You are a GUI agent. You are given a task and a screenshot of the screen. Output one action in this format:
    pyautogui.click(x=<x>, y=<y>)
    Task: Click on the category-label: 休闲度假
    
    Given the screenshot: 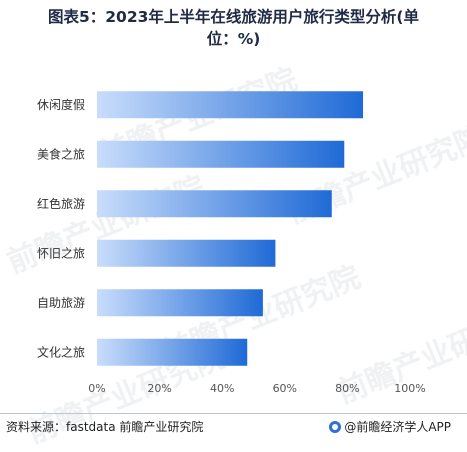 What is the action you would take?
    pyautogui.click(x=61, y=104)
    